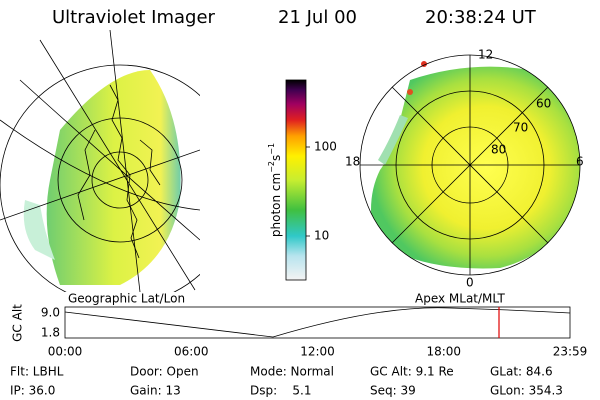  What do you see at coordinates (352, 162) in the screenshot?
I see `mlt-label: 18` at bounding box center [352, 162].